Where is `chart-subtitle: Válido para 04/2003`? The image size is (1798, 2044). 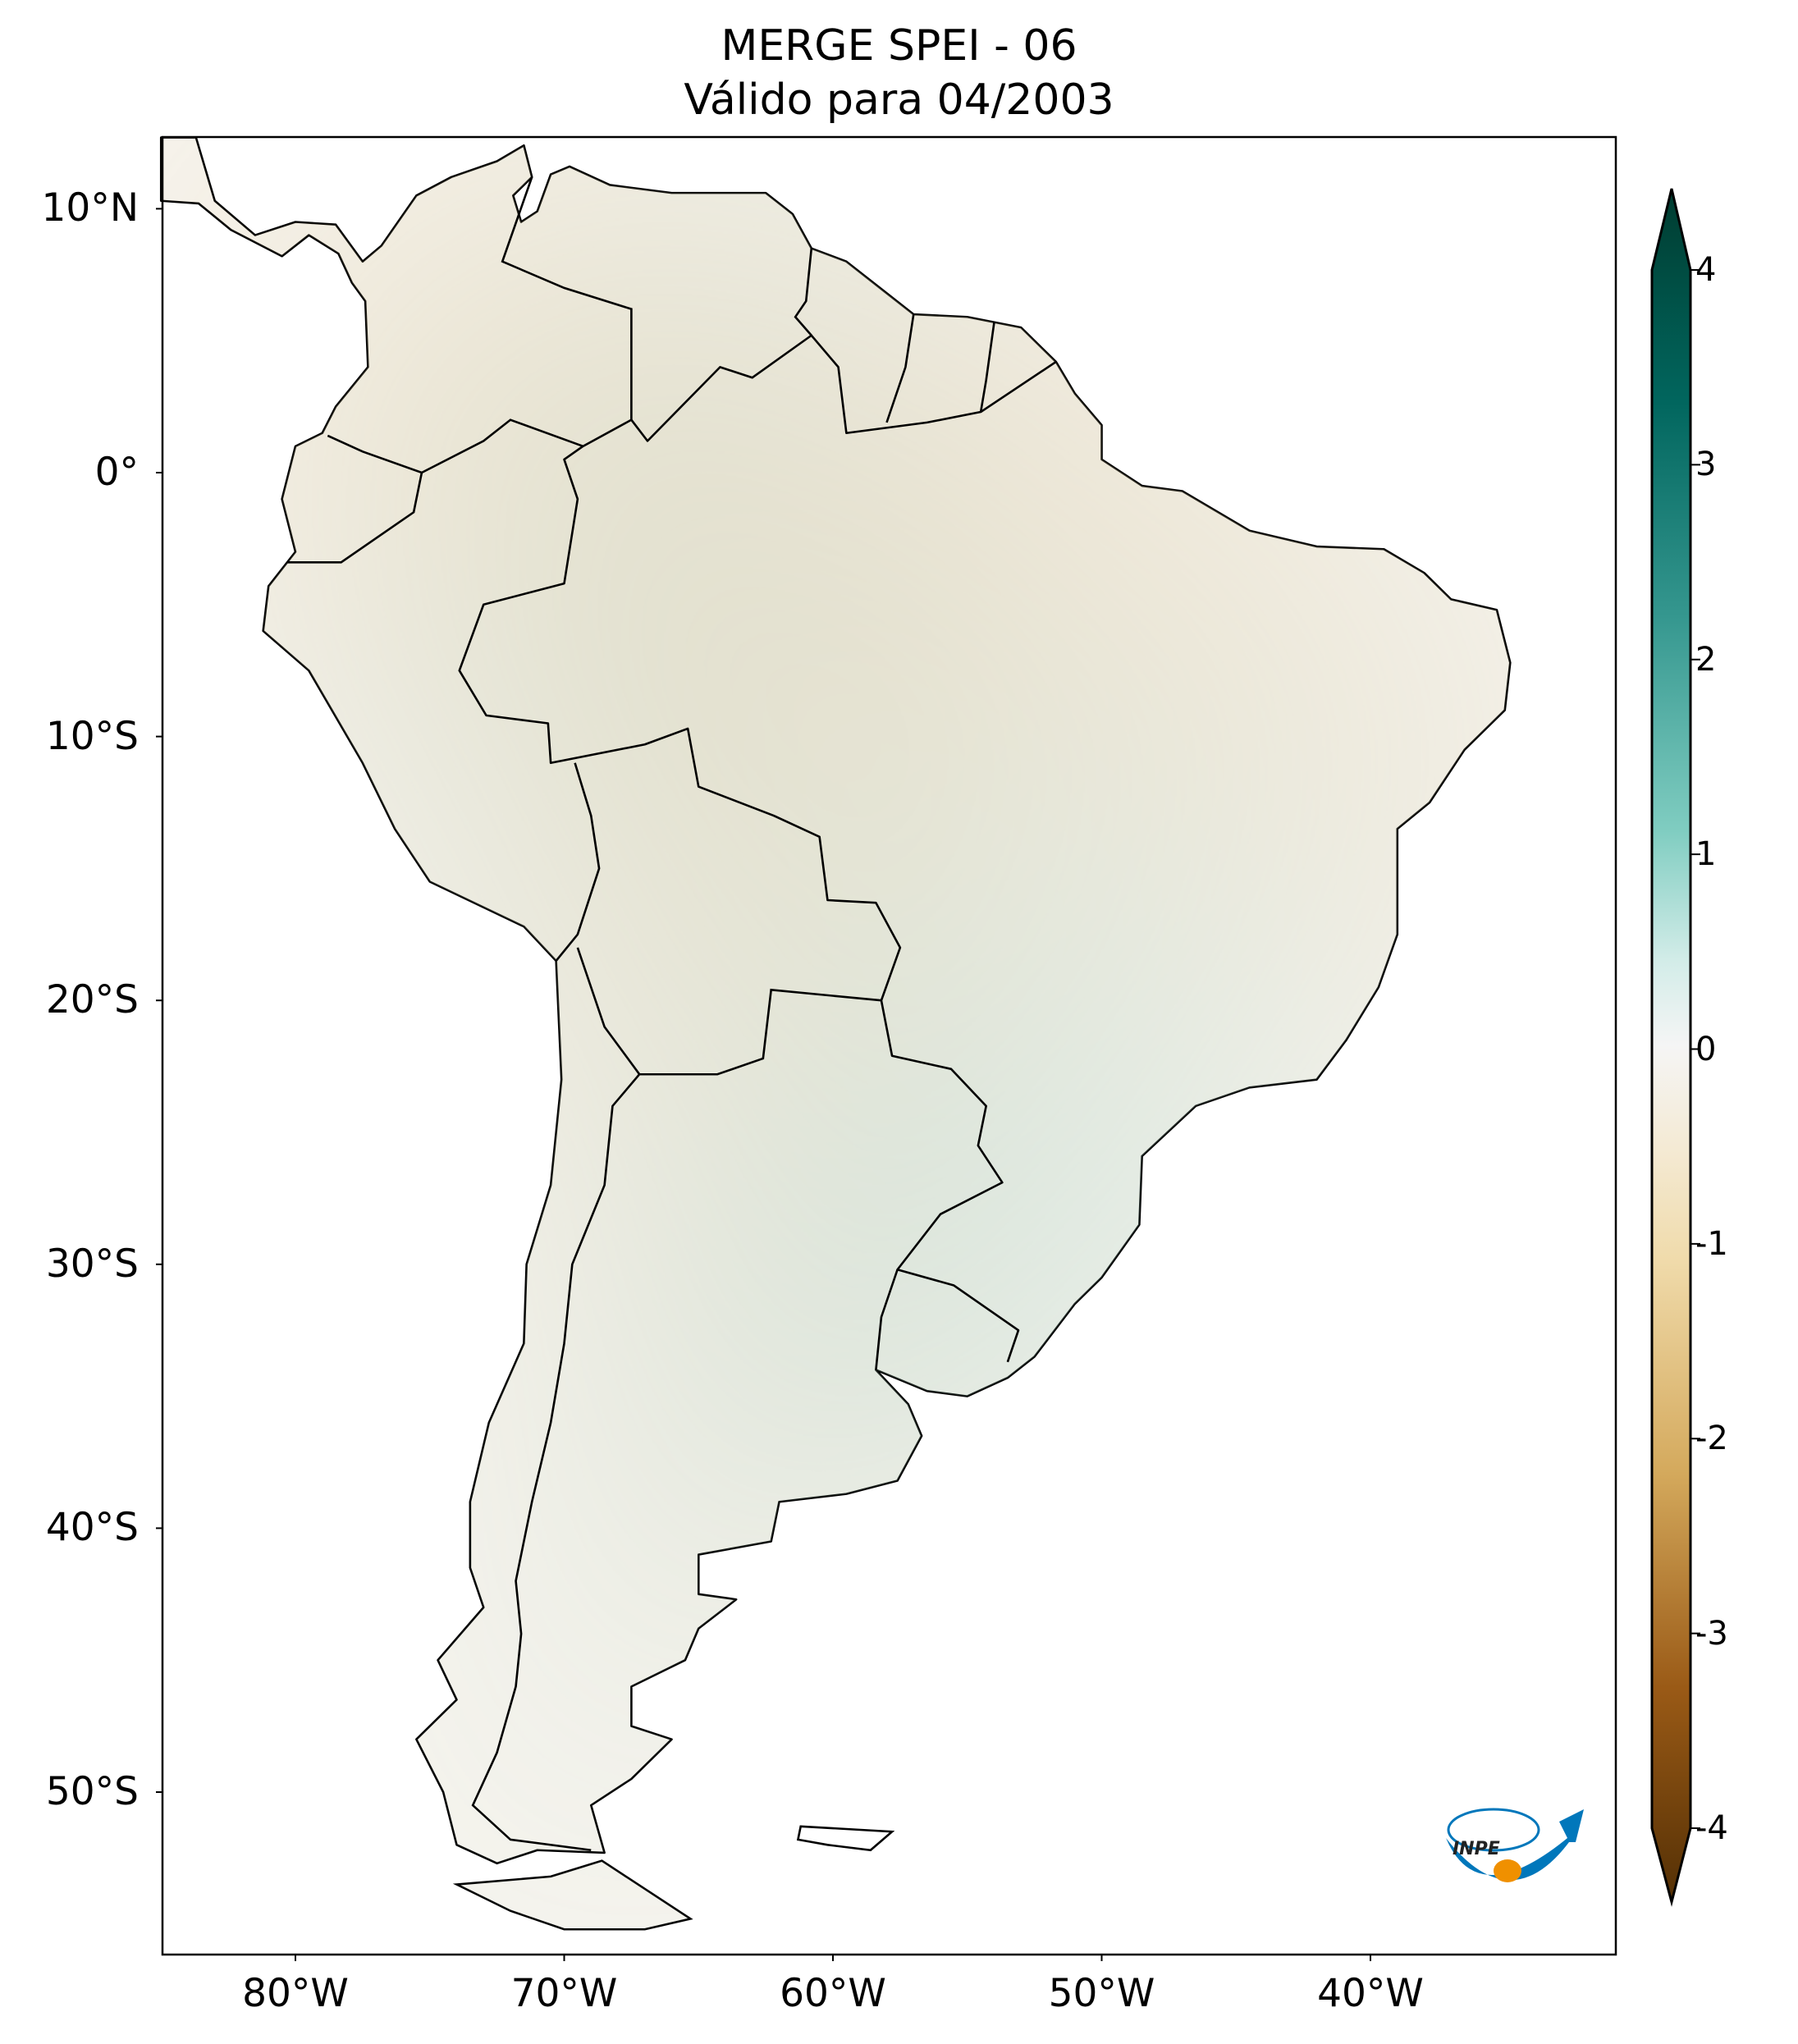
chart-subtitle: Válido para 04/2003 is located at coordinates (899, 100).